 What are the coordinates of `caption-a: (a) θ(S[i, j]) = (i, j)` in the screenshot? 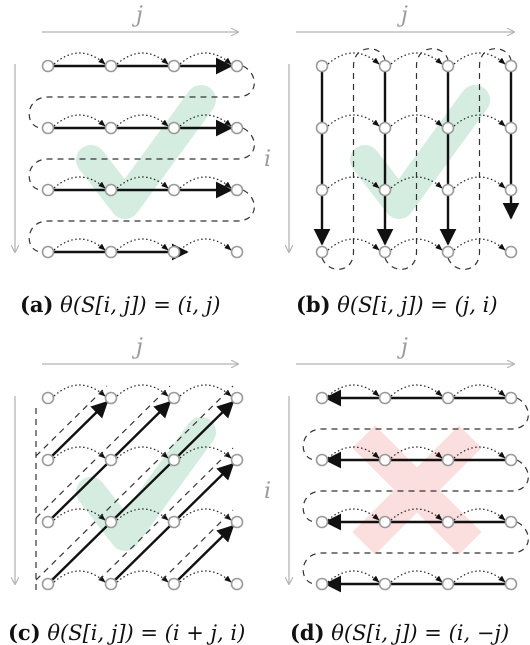 It's located at (120, 304).